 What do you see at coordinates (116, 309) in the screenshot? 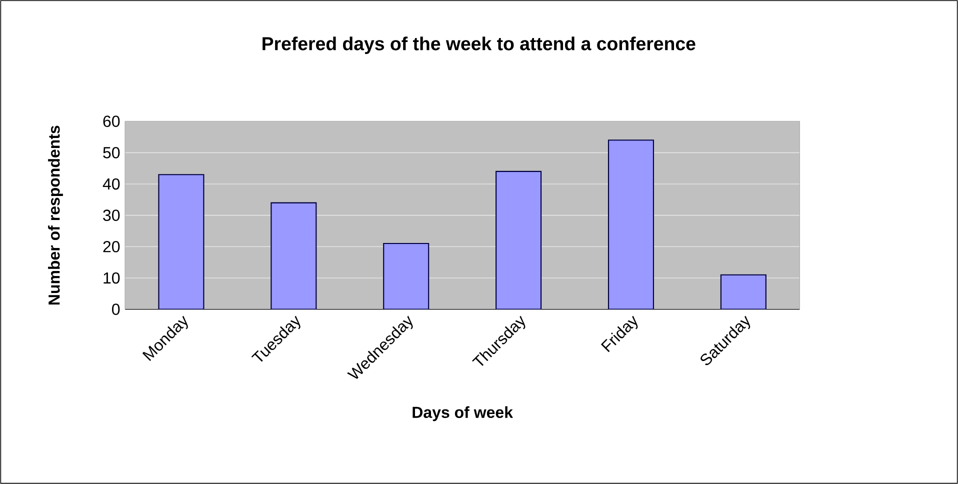
I see `y-tick-label: 0` at bounding box center [116, 309].